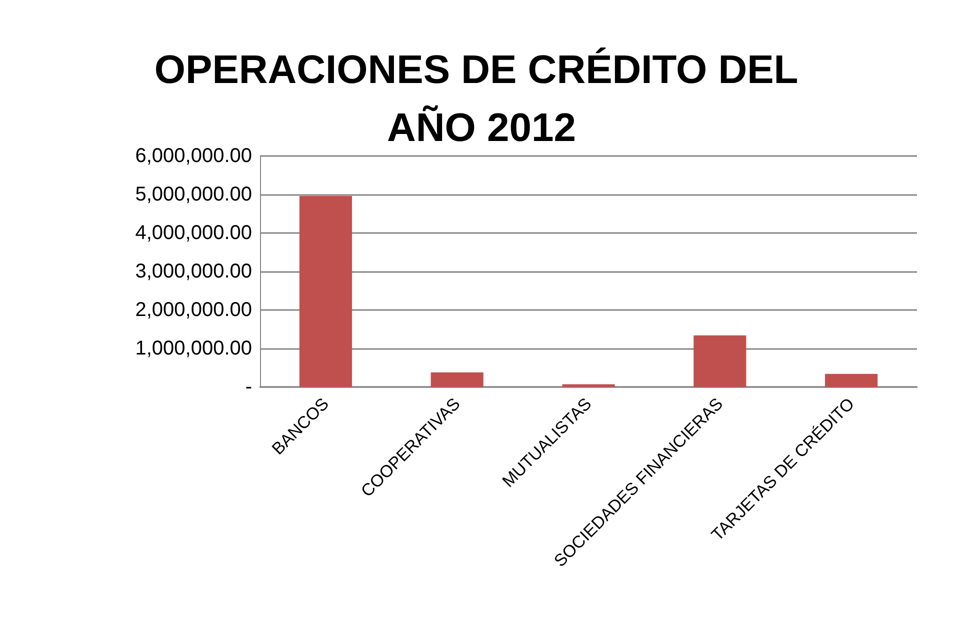 This screenshot has height=641, width=963. Describe the element at coordinates (193, 271) in the screenshot. I see `y-tick-label: 3,000,000.00` at that location.